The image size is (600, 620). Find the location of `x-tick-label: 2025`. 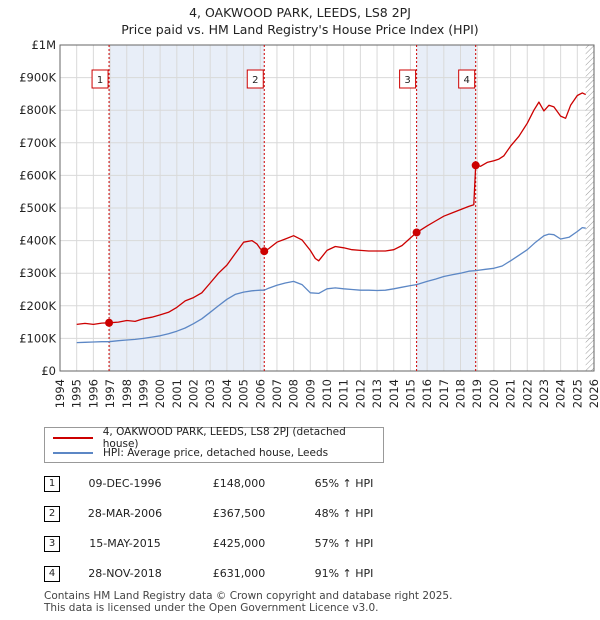

x-tick-label: 2025 is located at coordinates (577, 393).